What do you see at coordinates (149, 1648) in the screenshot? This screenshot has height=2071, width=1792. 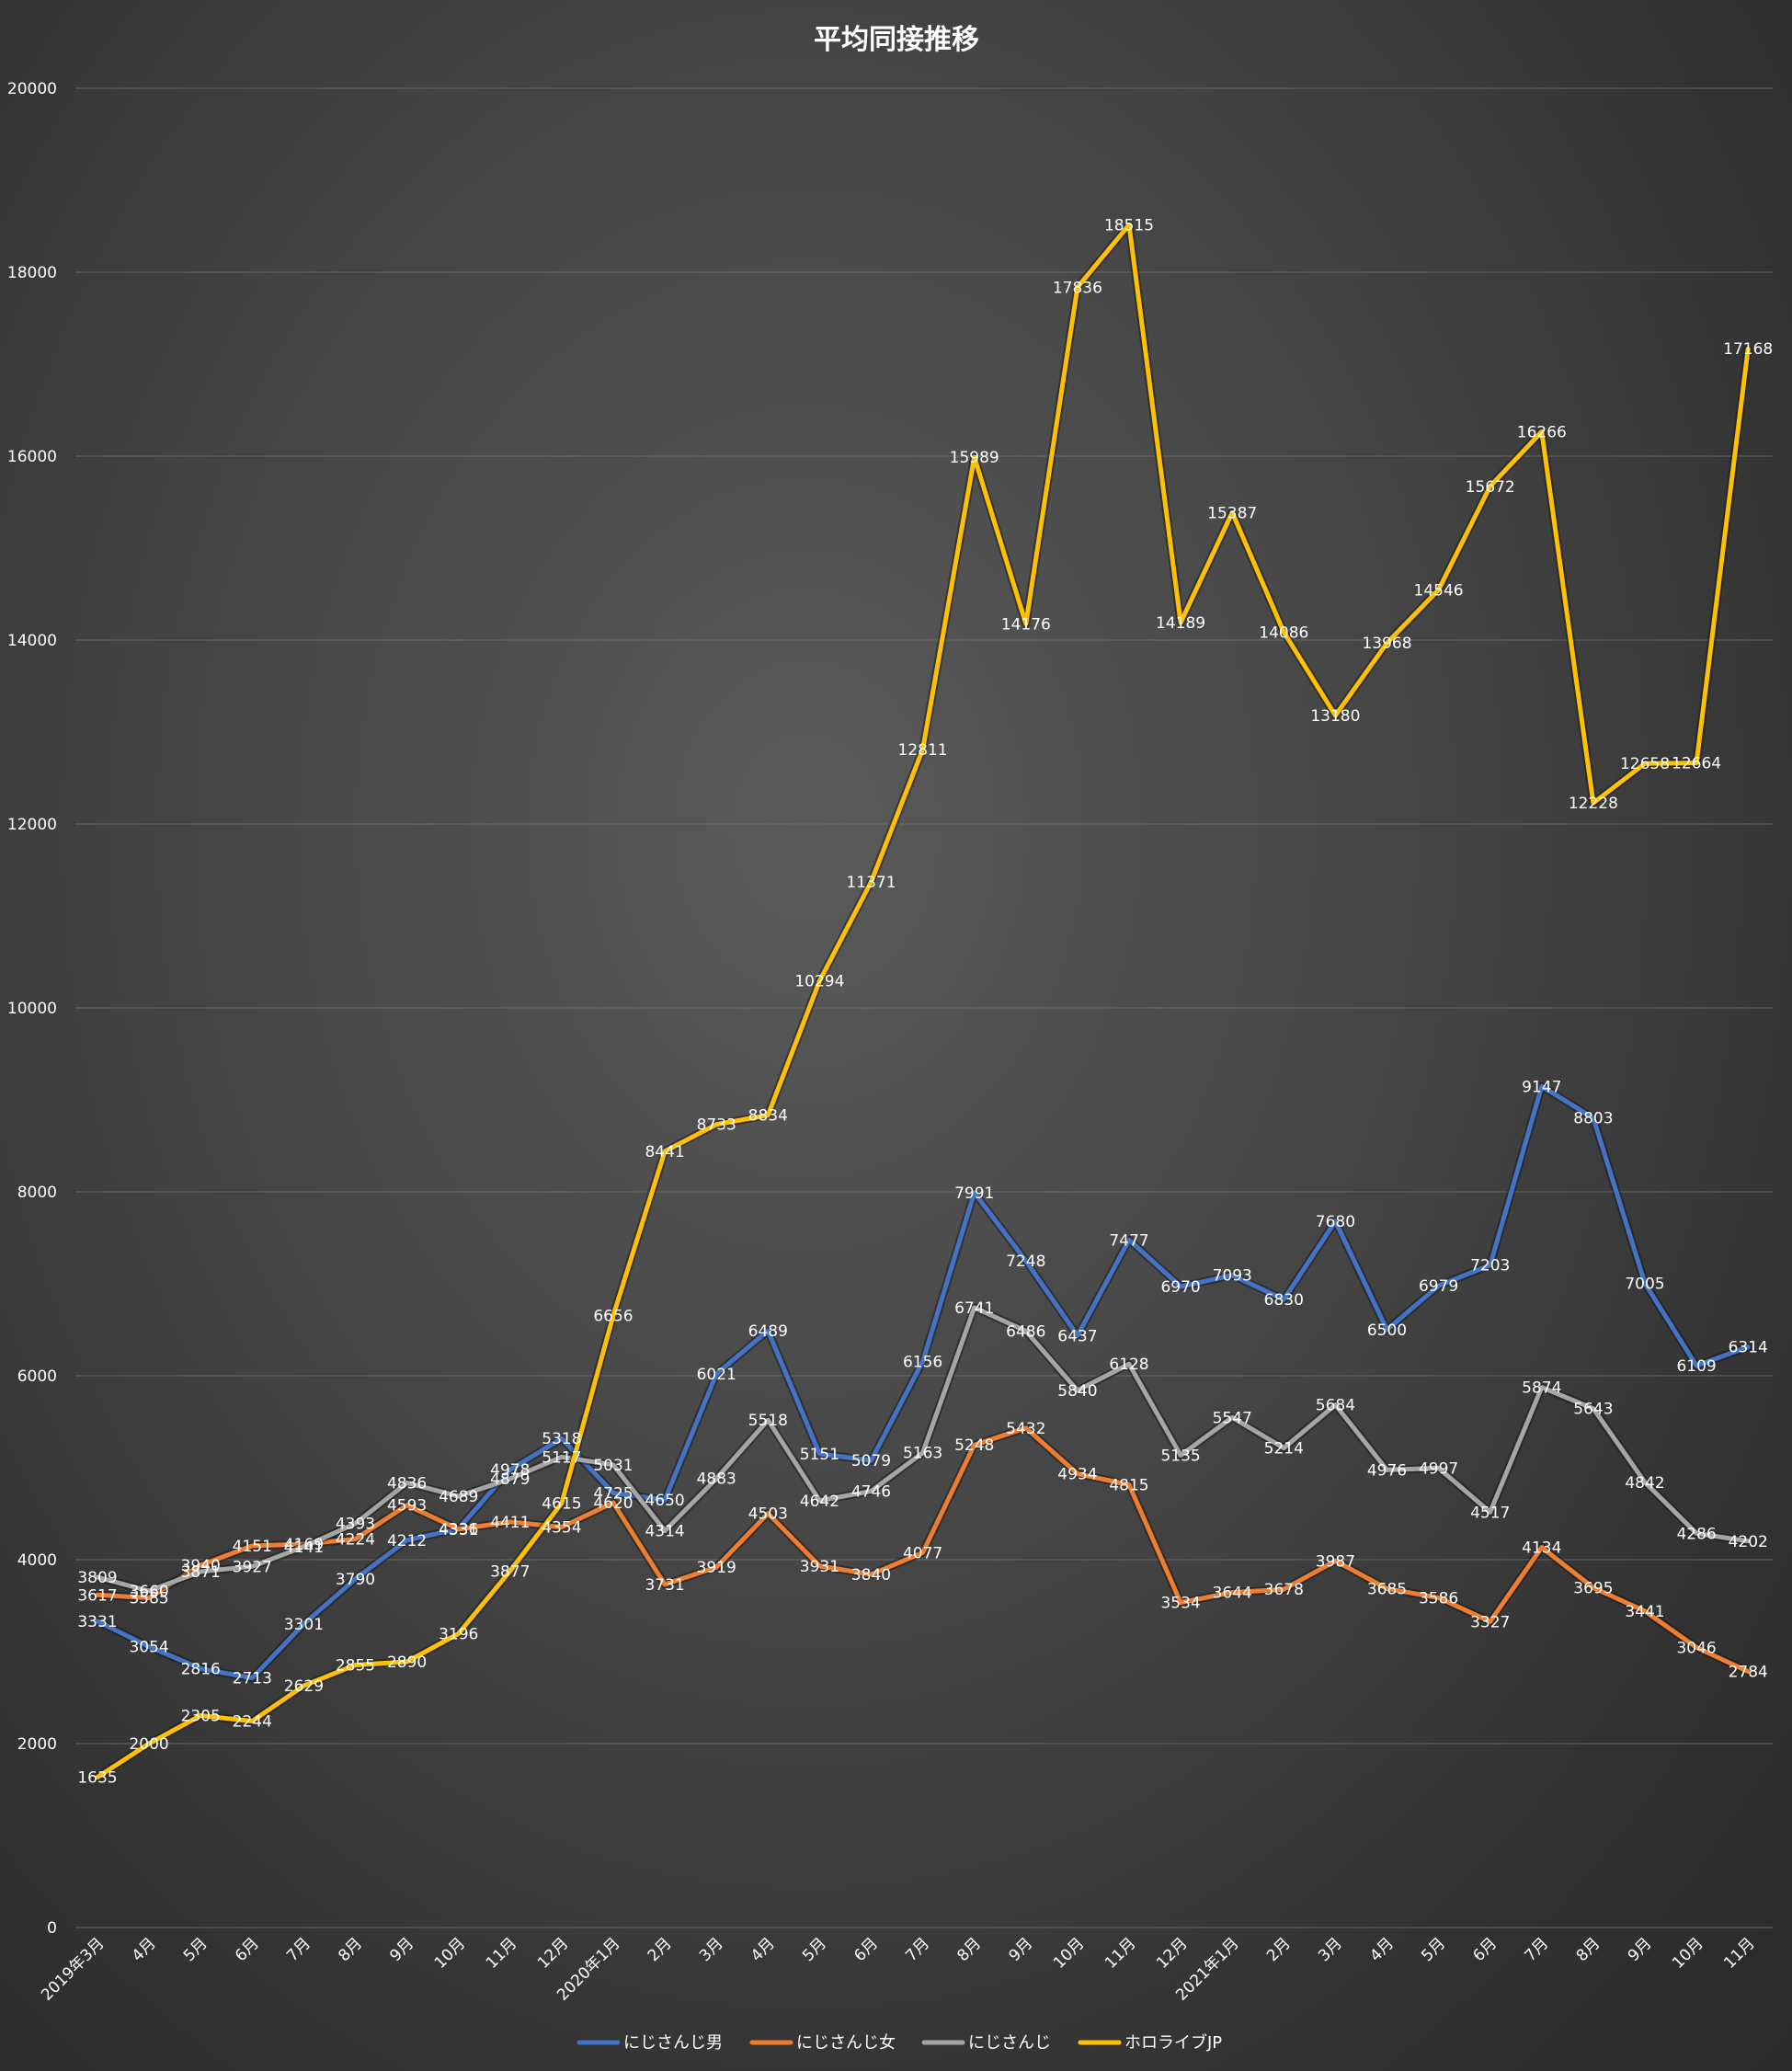 I see `data-label: 3054` at bounding box center [149, 1648].